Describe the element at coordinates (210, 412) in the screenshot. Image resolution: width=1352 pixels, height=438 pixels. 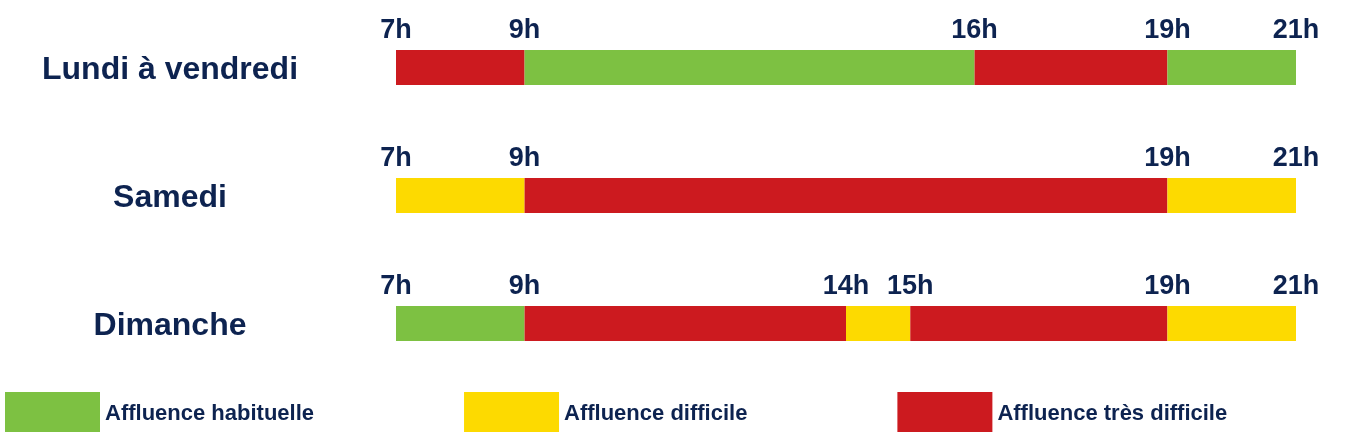
I see `legend-label: Affluence habituelle` at that location.